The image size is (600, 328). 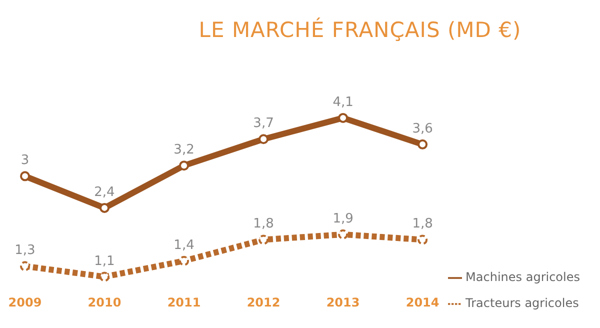 I want to click on data-label: 1,4, so click(x=184, y=245).